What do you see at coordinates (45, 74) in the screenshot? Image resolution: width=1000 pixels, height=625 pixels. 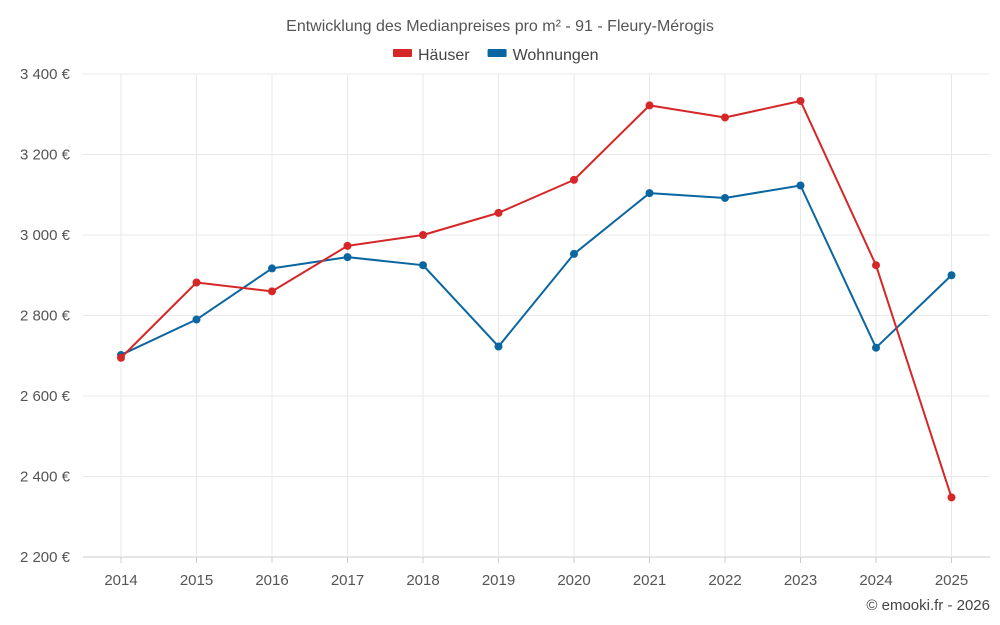 I see `y-tick-label: 3 400 €` at bounding box center [45, 74].